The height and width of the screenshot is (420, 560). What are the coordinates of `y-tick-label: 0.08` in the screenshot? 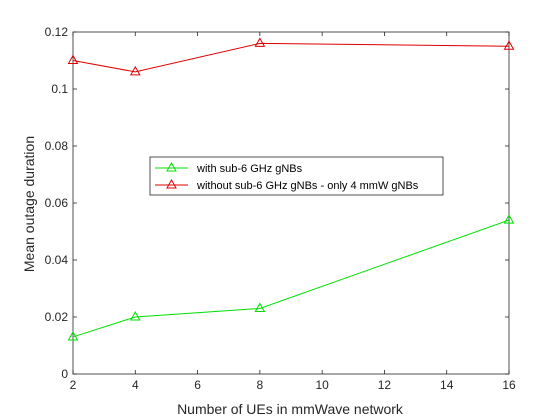 It's located at (57, 146).